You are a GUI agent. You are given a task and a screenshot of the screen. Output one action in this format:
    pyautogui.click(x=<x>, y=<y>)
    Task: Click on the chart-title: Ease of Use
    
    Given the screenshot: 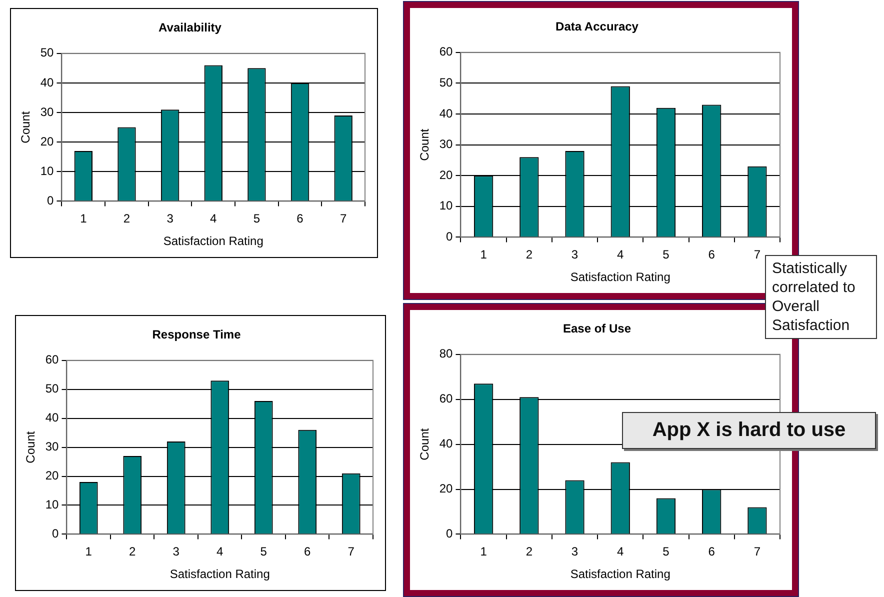 What is the action you would take?
    pyautogui.click(x=597, y=329)
    